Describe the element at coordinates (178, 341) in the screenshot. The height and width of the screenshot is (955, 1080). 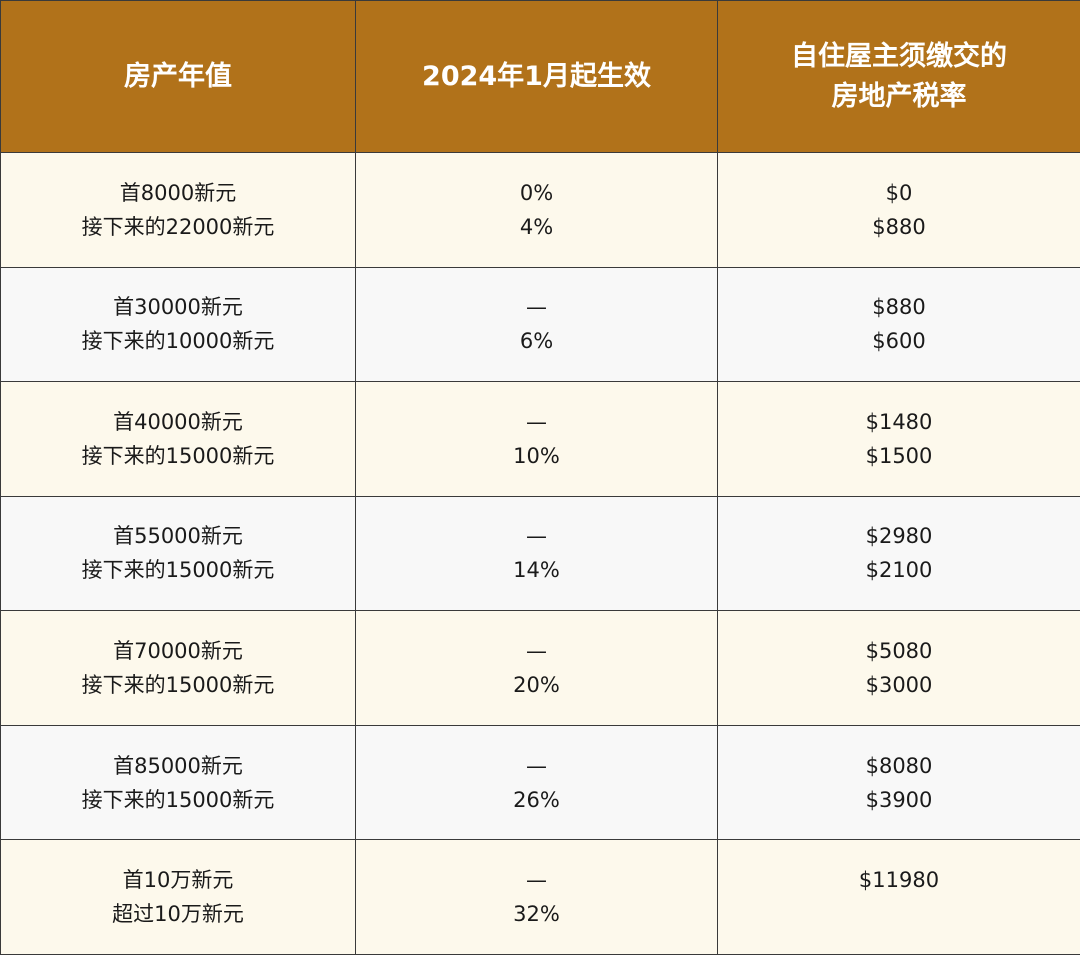
I see `annual-value-next: 接下来的10000新元` at that location.